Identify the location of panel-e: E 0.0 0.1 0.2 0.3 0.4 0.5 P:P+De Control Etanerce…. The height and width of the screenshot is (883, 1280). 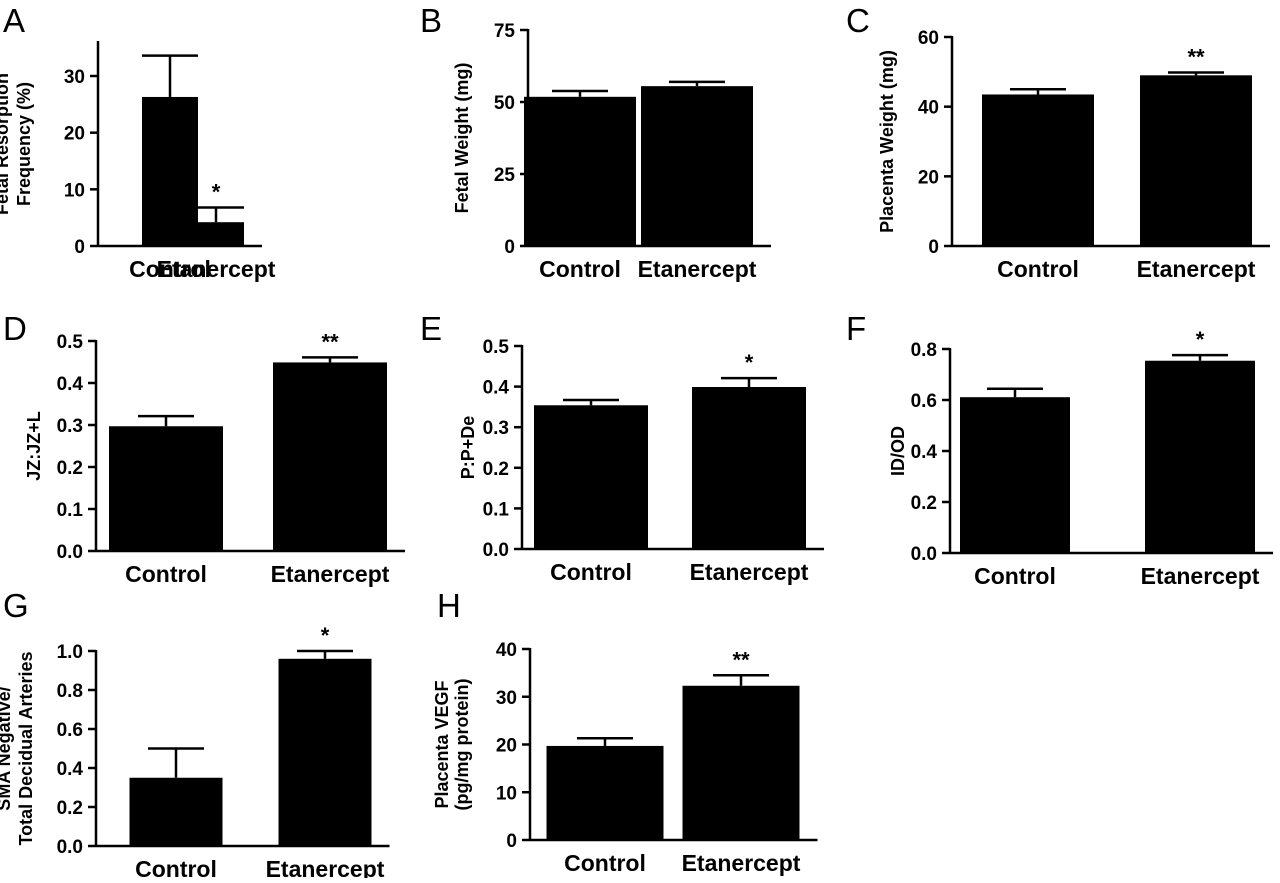
(622, 447).